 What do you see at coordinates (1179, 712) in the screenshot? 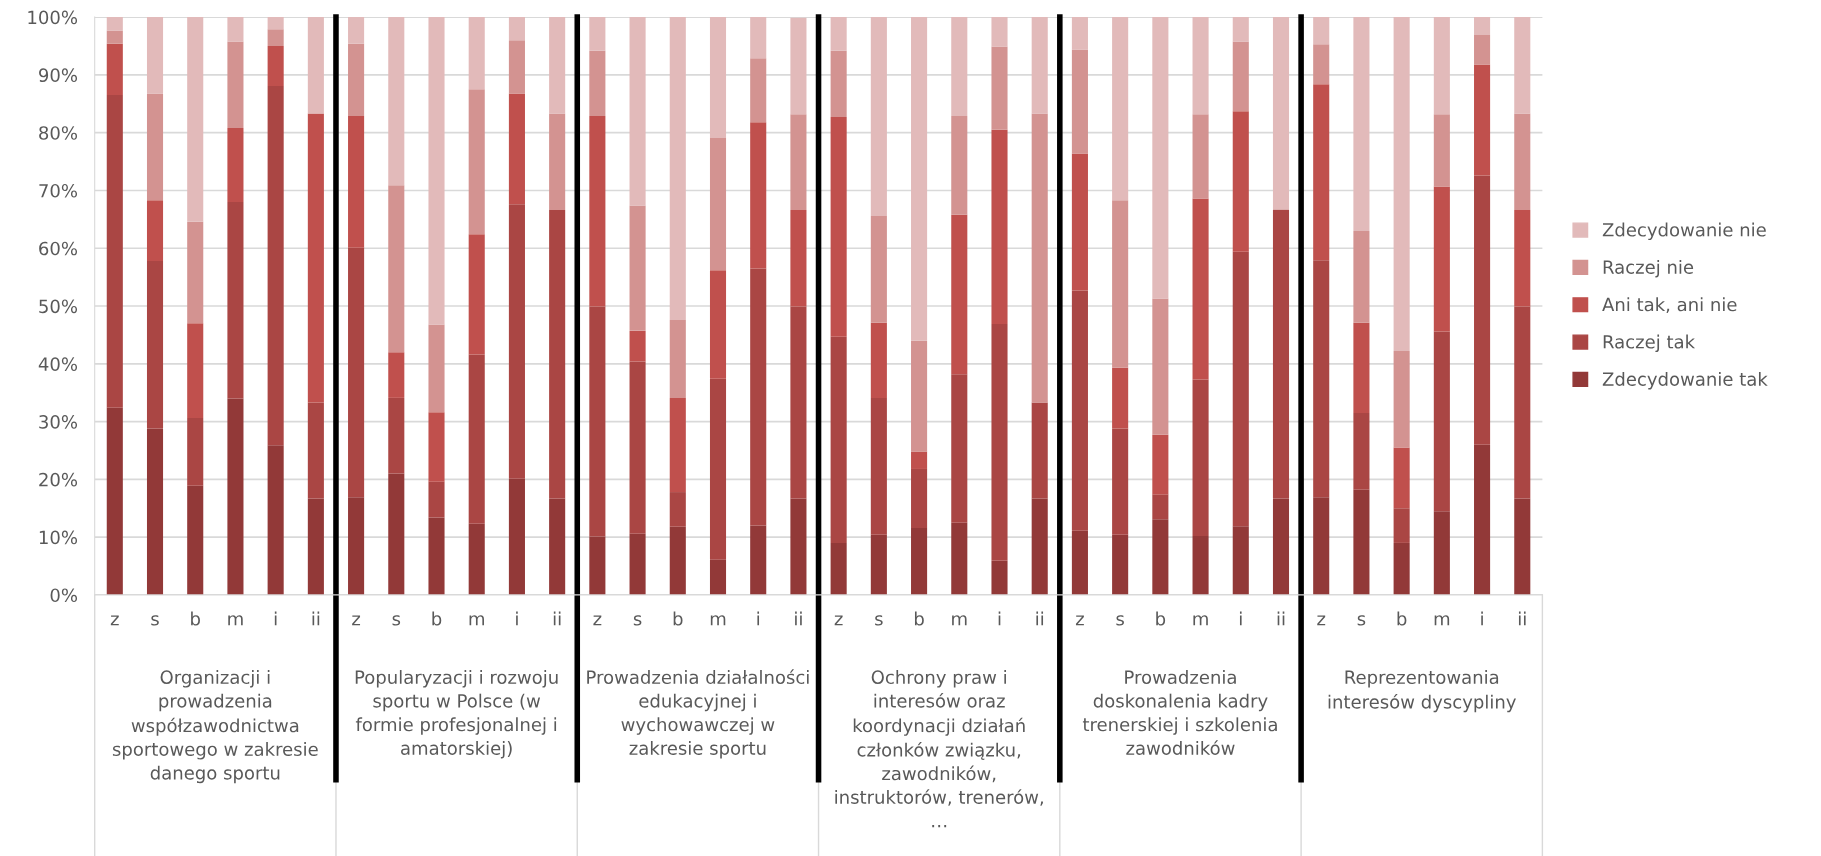
I see `text: Prowadzenia doskonalenia kadry trenerskiej i szkolenia zawodników` at bounding box center [1179, 712].